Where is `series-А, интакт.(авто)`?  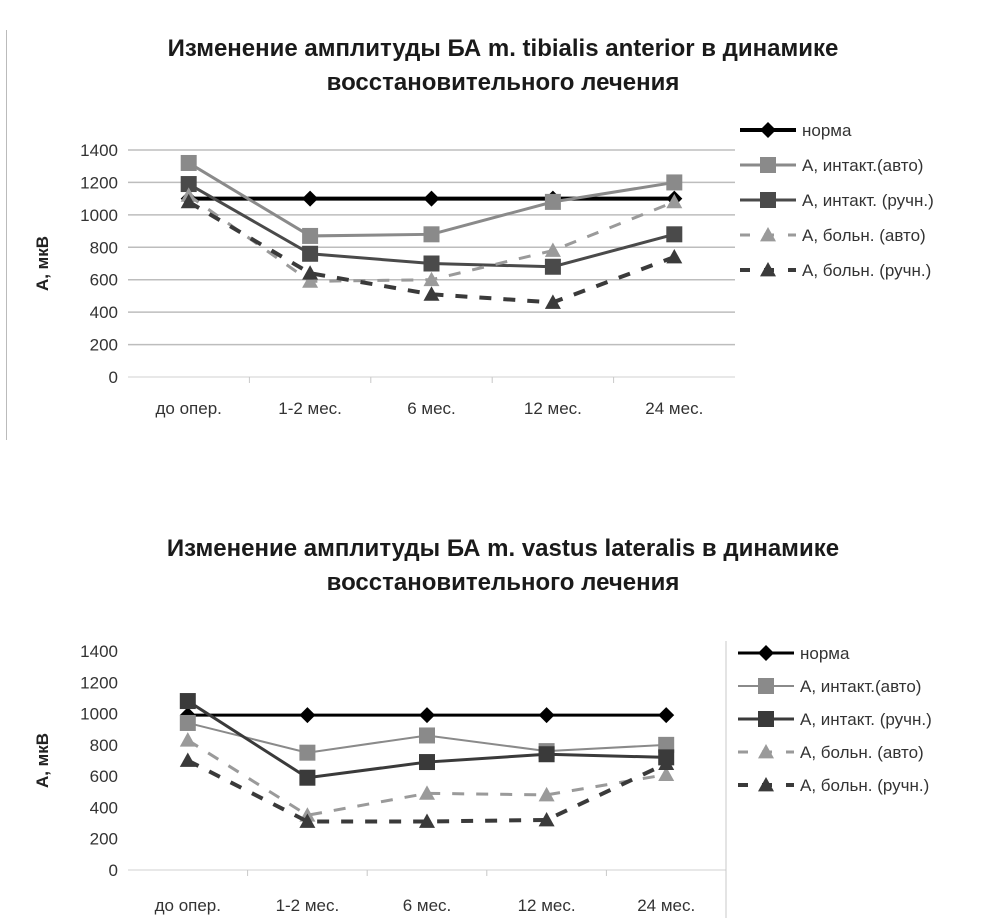 series-А, интакт.(авто) is located at coordinates (431, 199).